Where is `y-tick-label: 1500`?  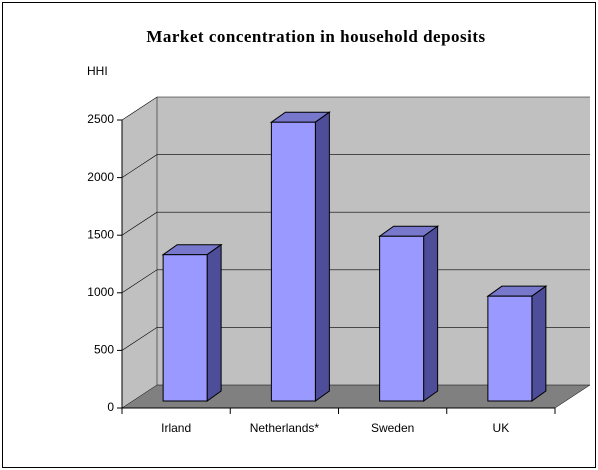 y-tick-label: 1500 is located at coordinates (100, 234).